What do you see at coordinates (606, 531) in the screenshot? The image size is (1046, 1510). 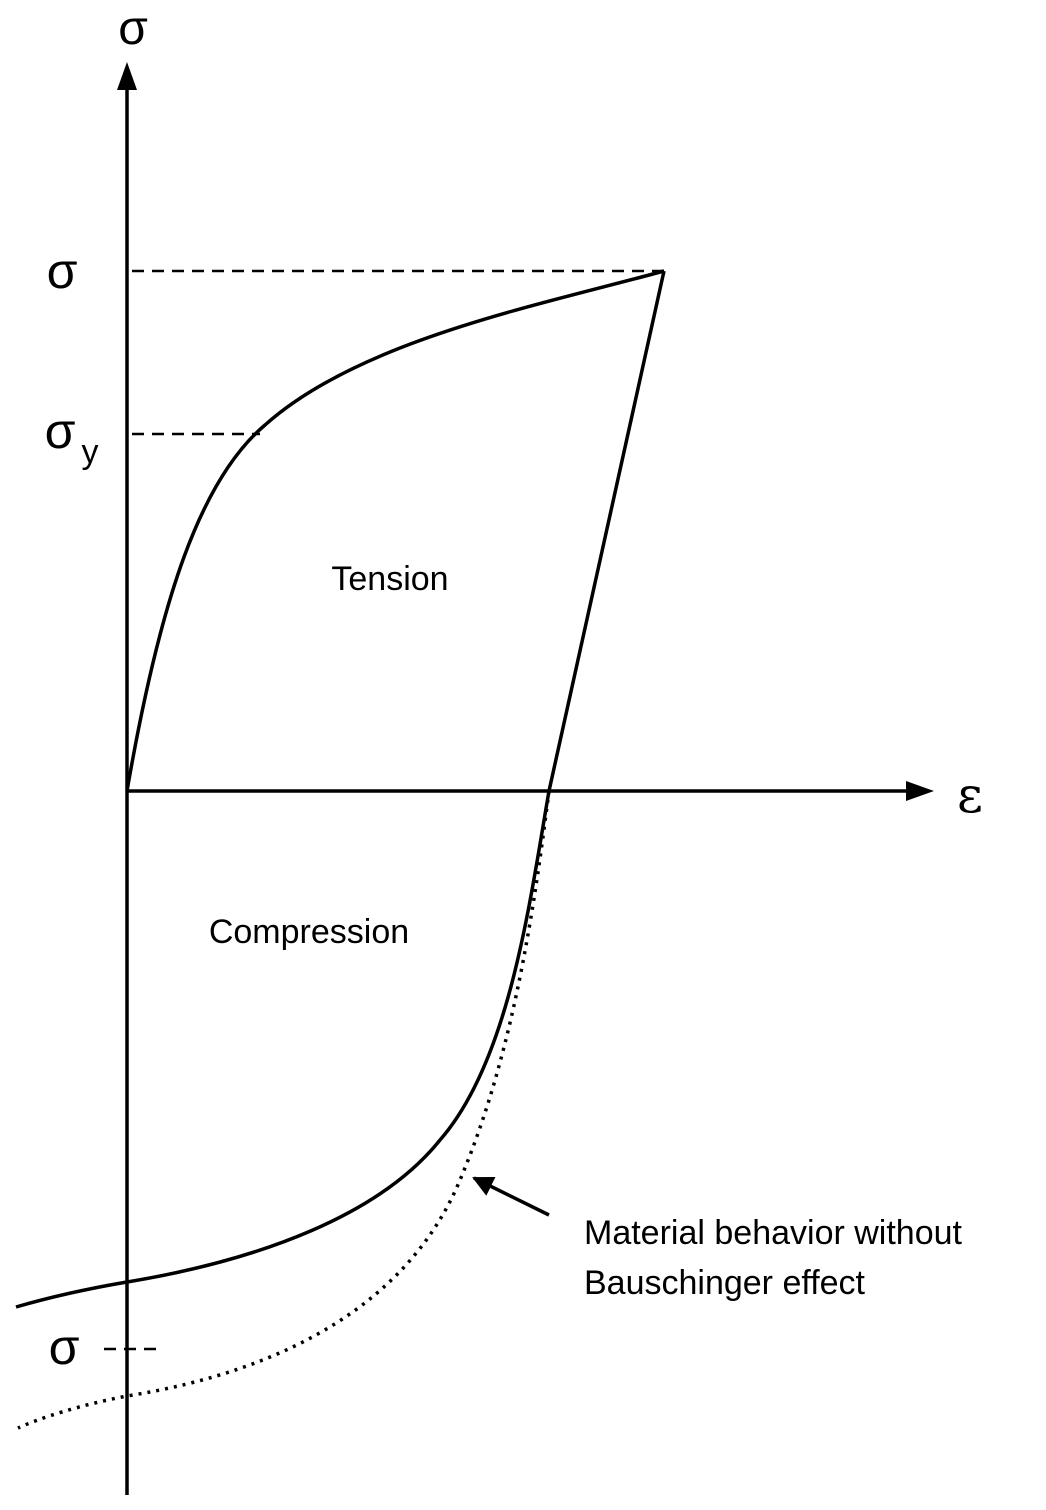 I see `unloading-line` at bounding box center [606, 531].